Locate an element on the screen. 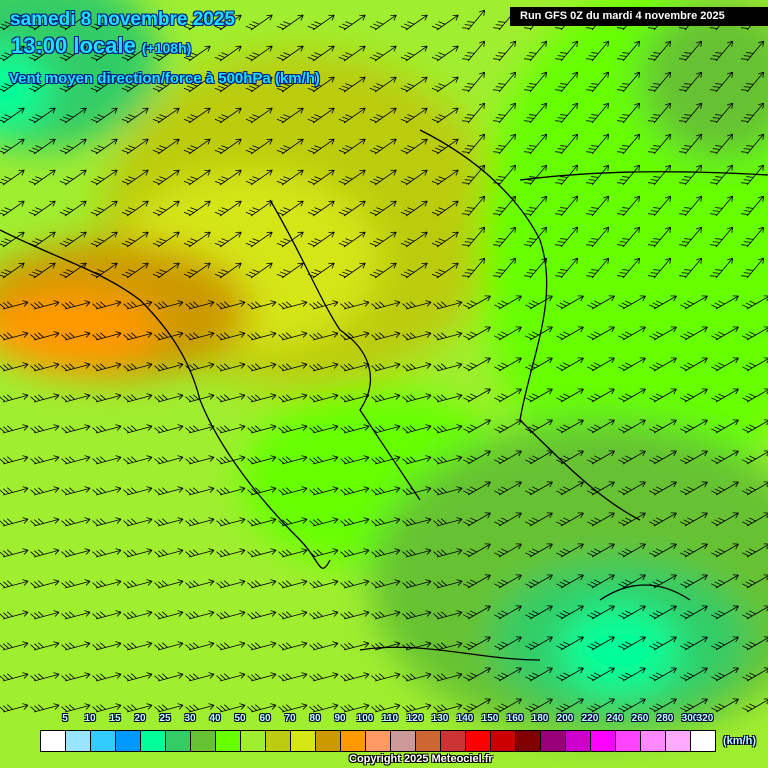 The height and width of the screenshot is (768, 768). legend-label: 180 is located at coordinates (540, 718).